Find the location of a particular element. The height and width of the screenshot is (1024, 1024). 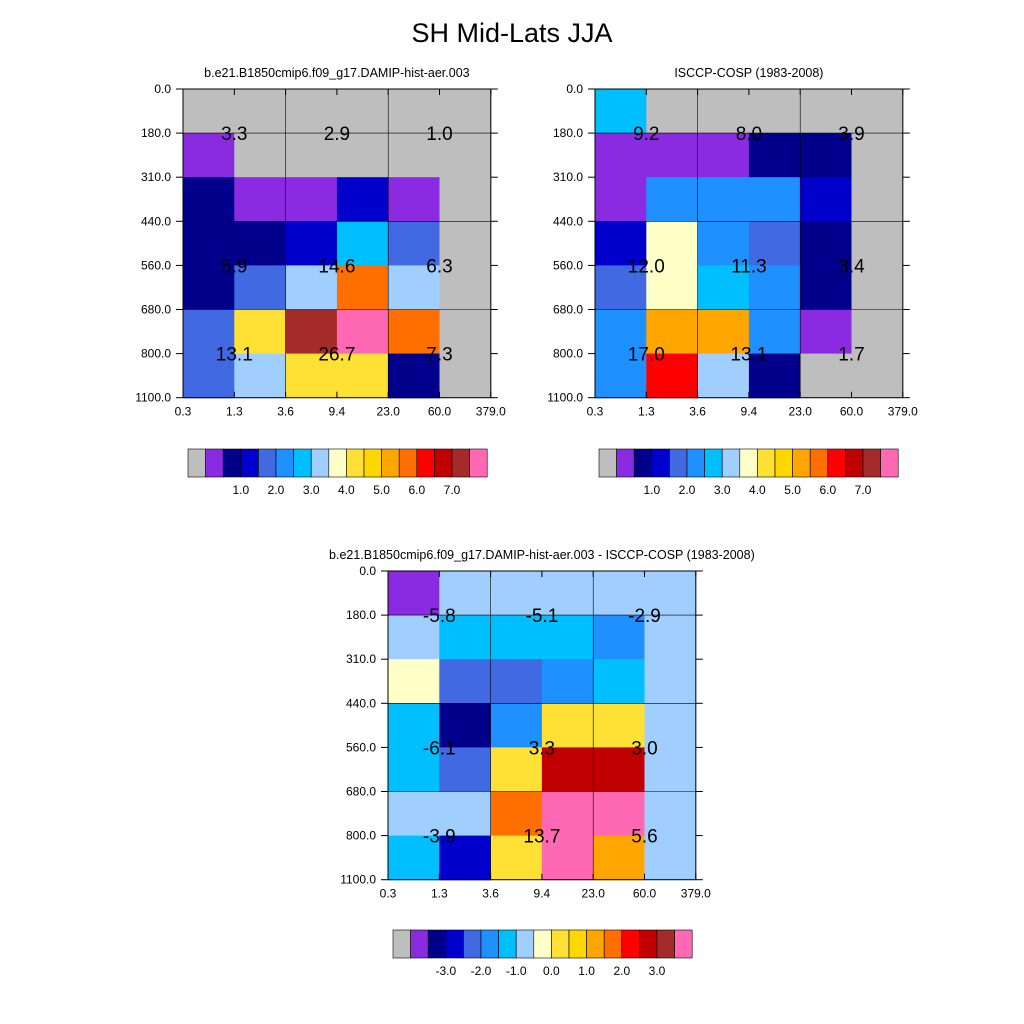

colorbar-label: 3.0 is located at coordinates (722, 490).